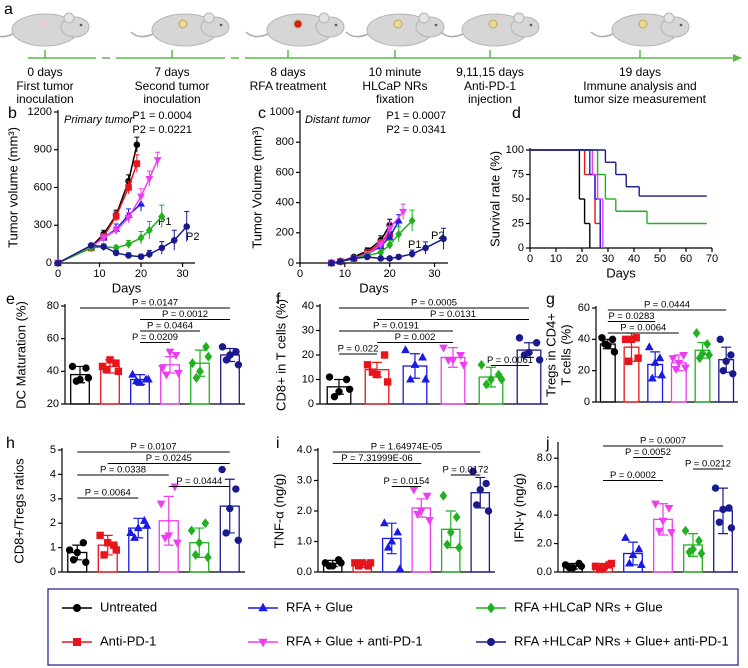  Describe the element at coordinates (639, 86) in the screenshot. I see `event-text: Immune analysis and` at that location.